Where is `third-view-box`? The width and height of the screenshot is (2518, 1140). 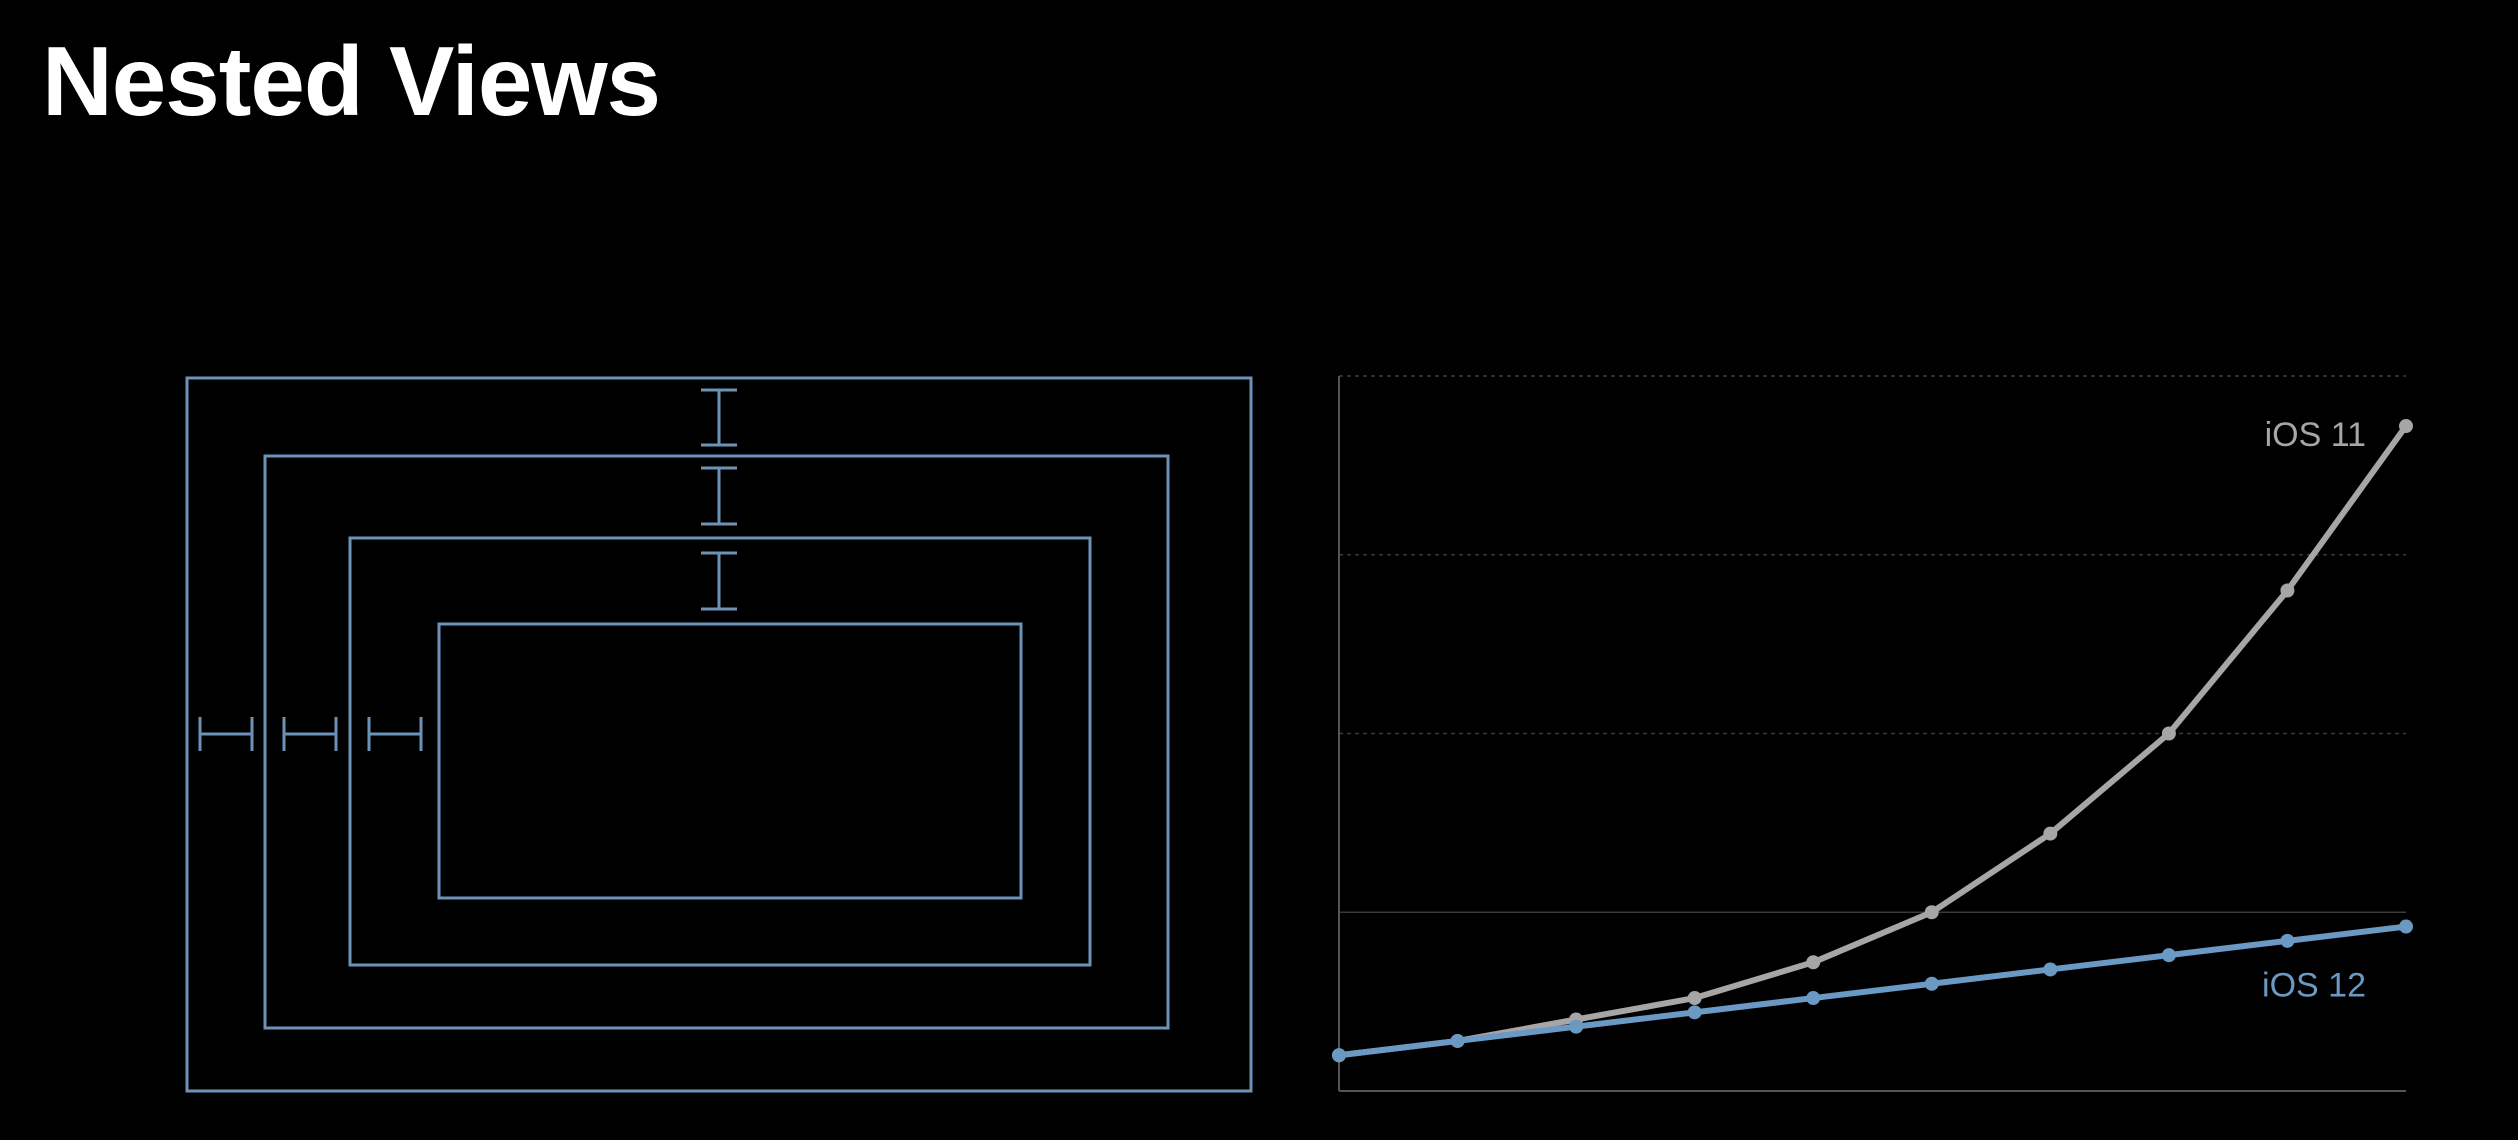
third-view-box is located at coordinates (720, 751).